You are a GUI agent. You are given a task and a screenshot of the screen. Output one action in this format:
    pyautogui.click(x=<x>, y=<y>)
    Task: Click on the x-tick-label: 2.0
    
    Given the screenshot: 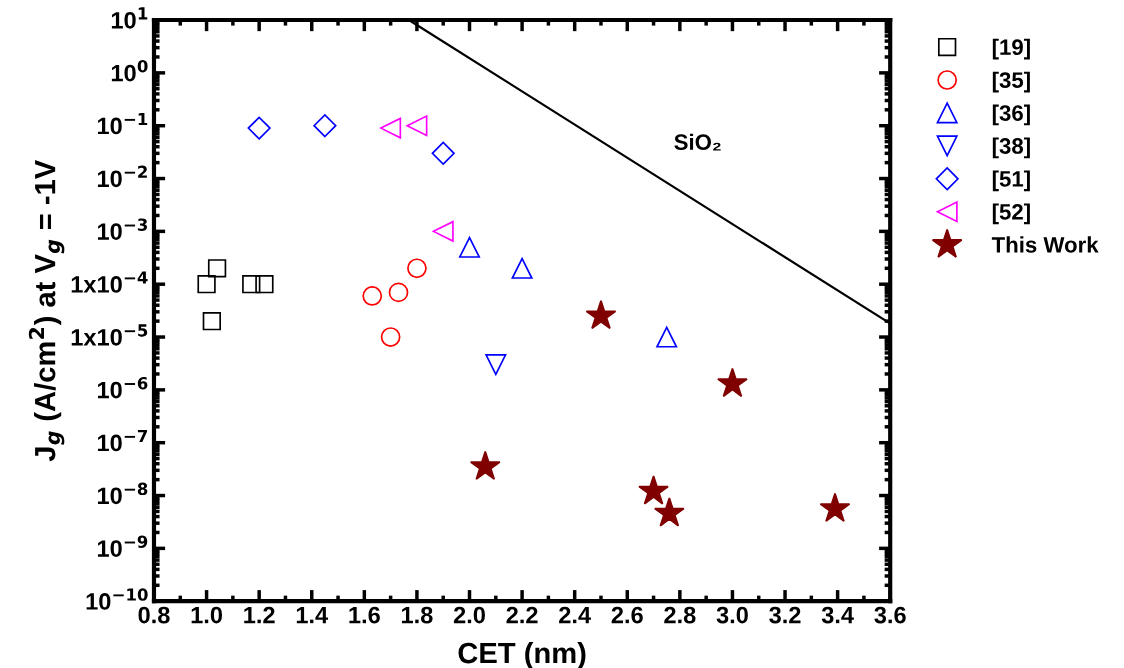 What is the action you would take?
    pyautogui.click(x=469, y=615)
    